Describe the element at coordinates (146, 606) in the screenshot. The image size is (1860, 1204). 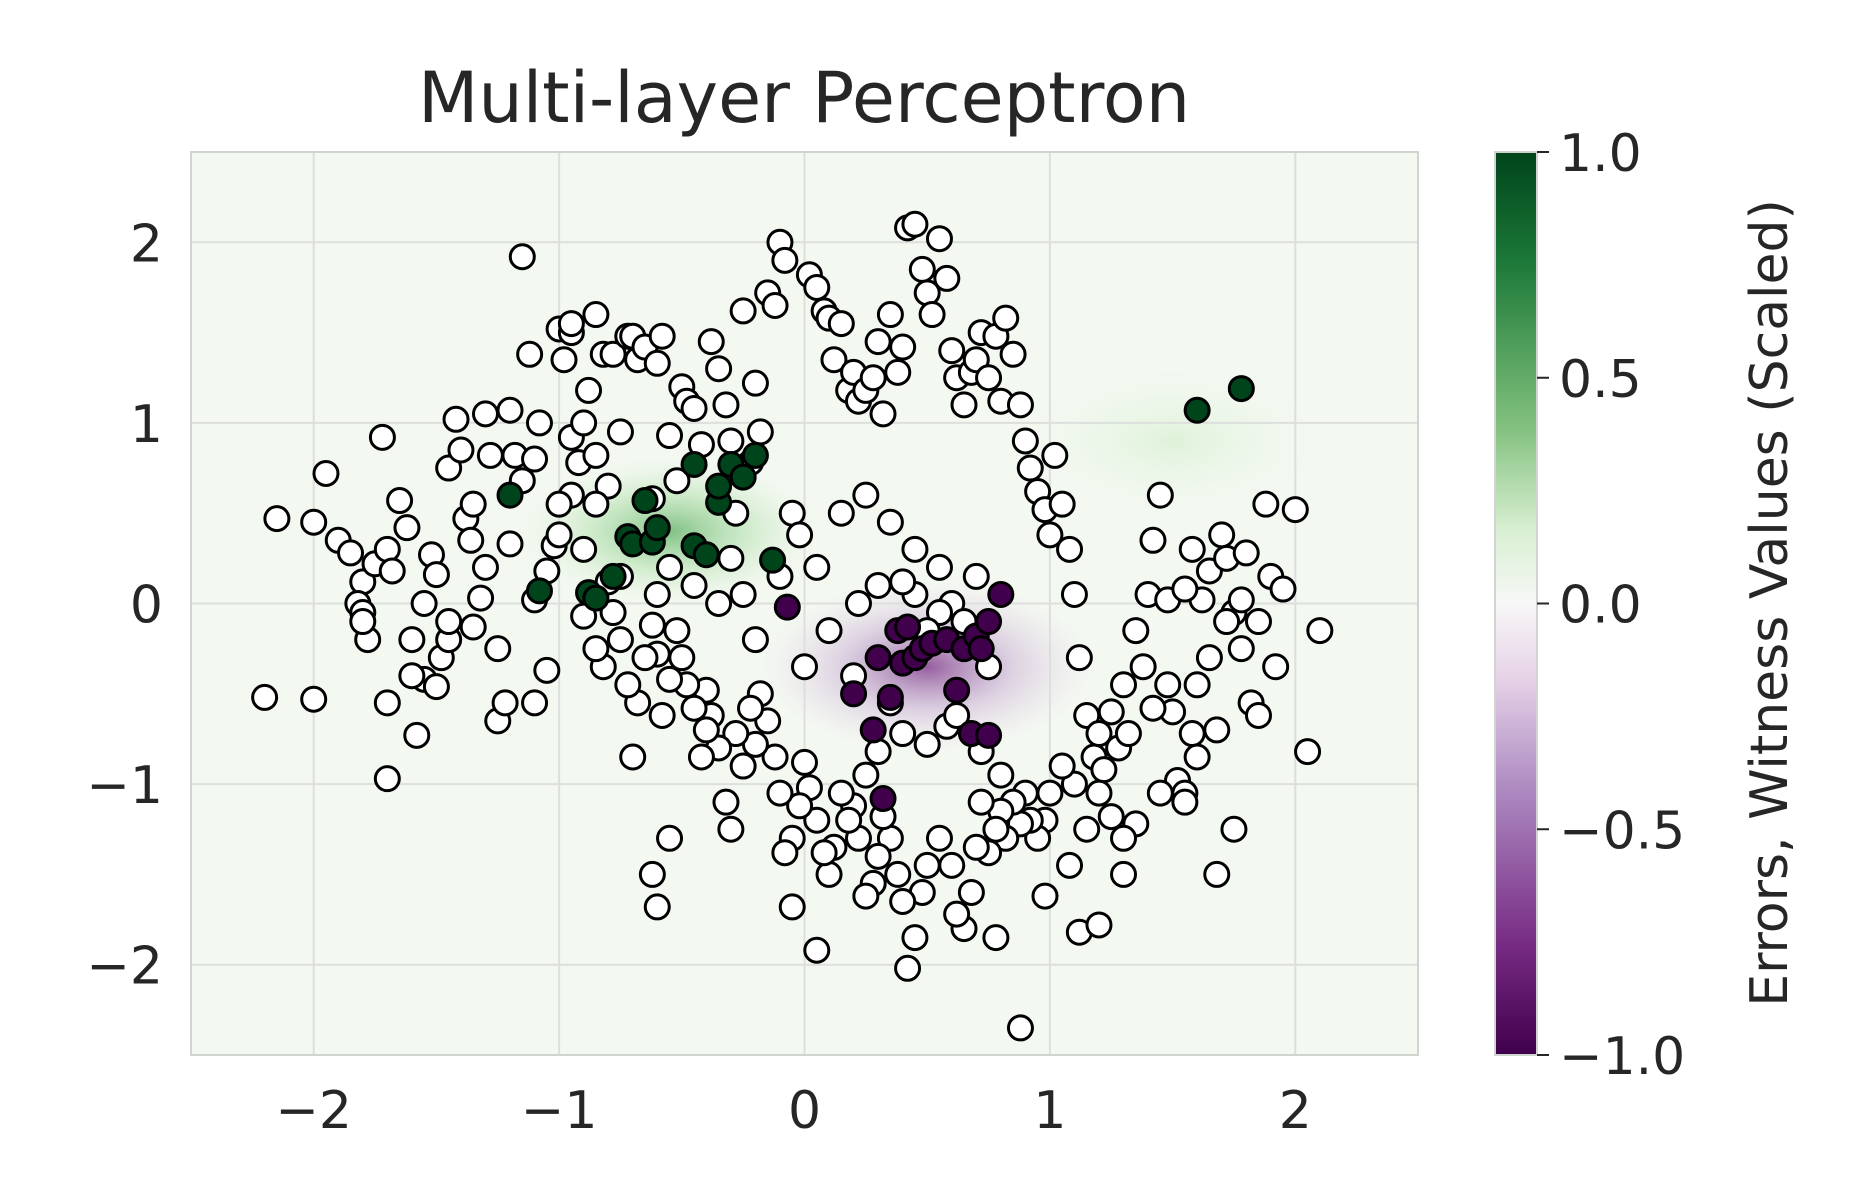
I see `y-tick-label: 0` at that location.